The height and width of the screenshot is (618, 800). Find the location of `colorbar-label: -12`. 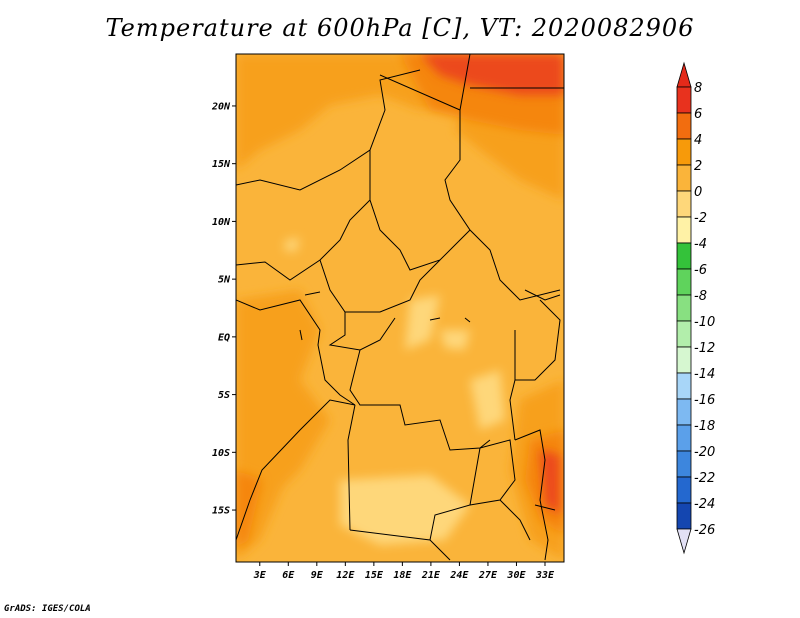

colorbar-label: -12 is located at coordinates (704, 348).